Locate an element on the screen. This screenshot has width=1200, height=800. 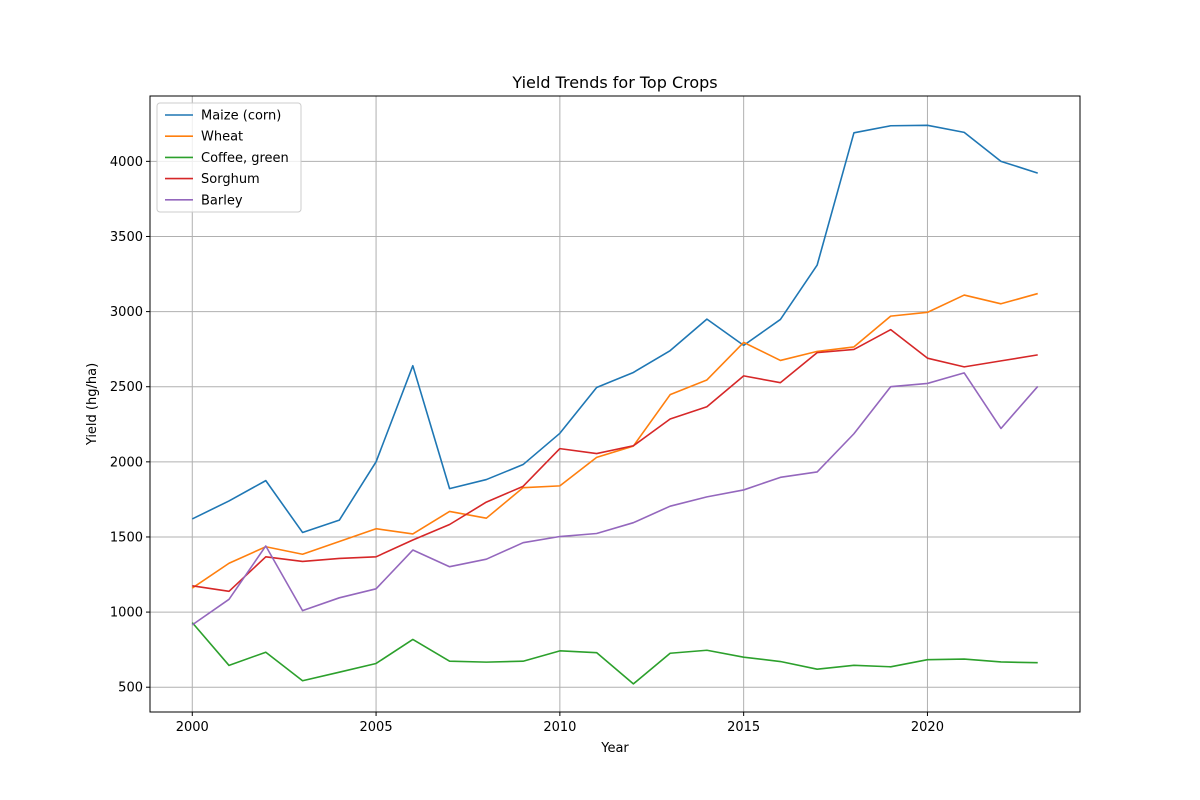
y-tick-label: 3500 is located at coordinates (126, 237).